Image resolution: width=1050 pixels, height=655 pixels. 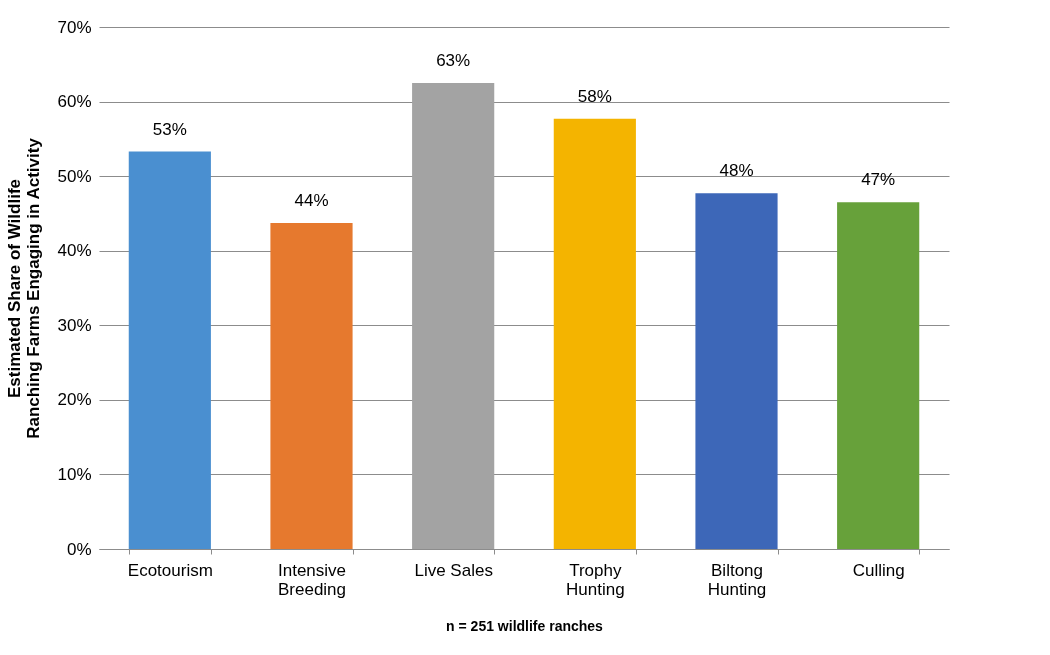 I want to click on x-tick-label: Intensive Breeding, so click(x=312, y=579).